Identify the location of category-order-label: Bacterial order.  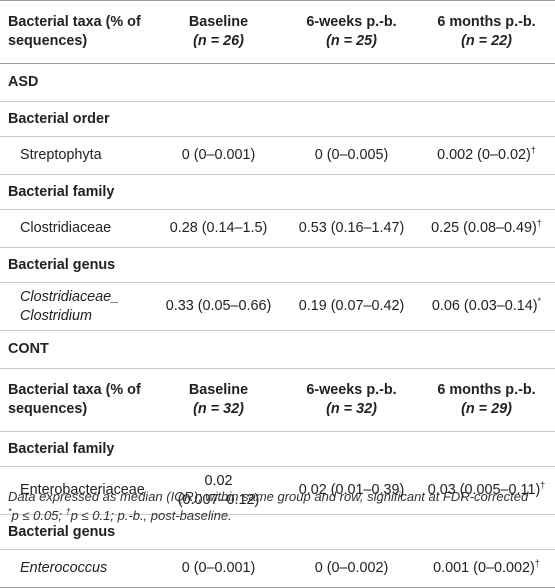
(277, 119).